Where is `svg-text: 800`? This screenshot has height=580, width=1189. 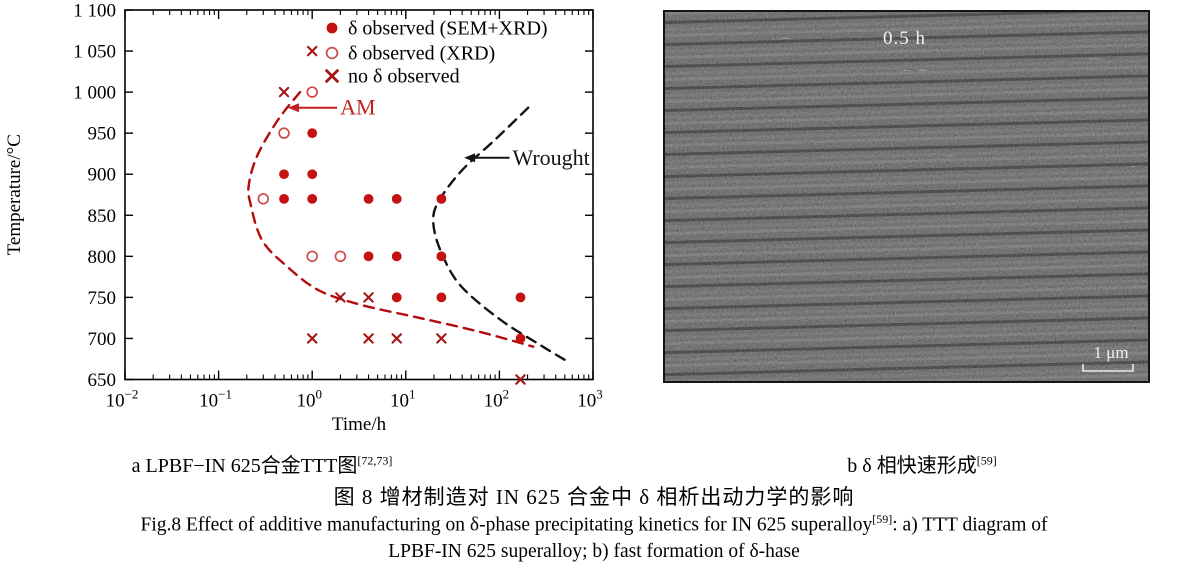 svg-text: 800 is located at coordinates (102, 257).